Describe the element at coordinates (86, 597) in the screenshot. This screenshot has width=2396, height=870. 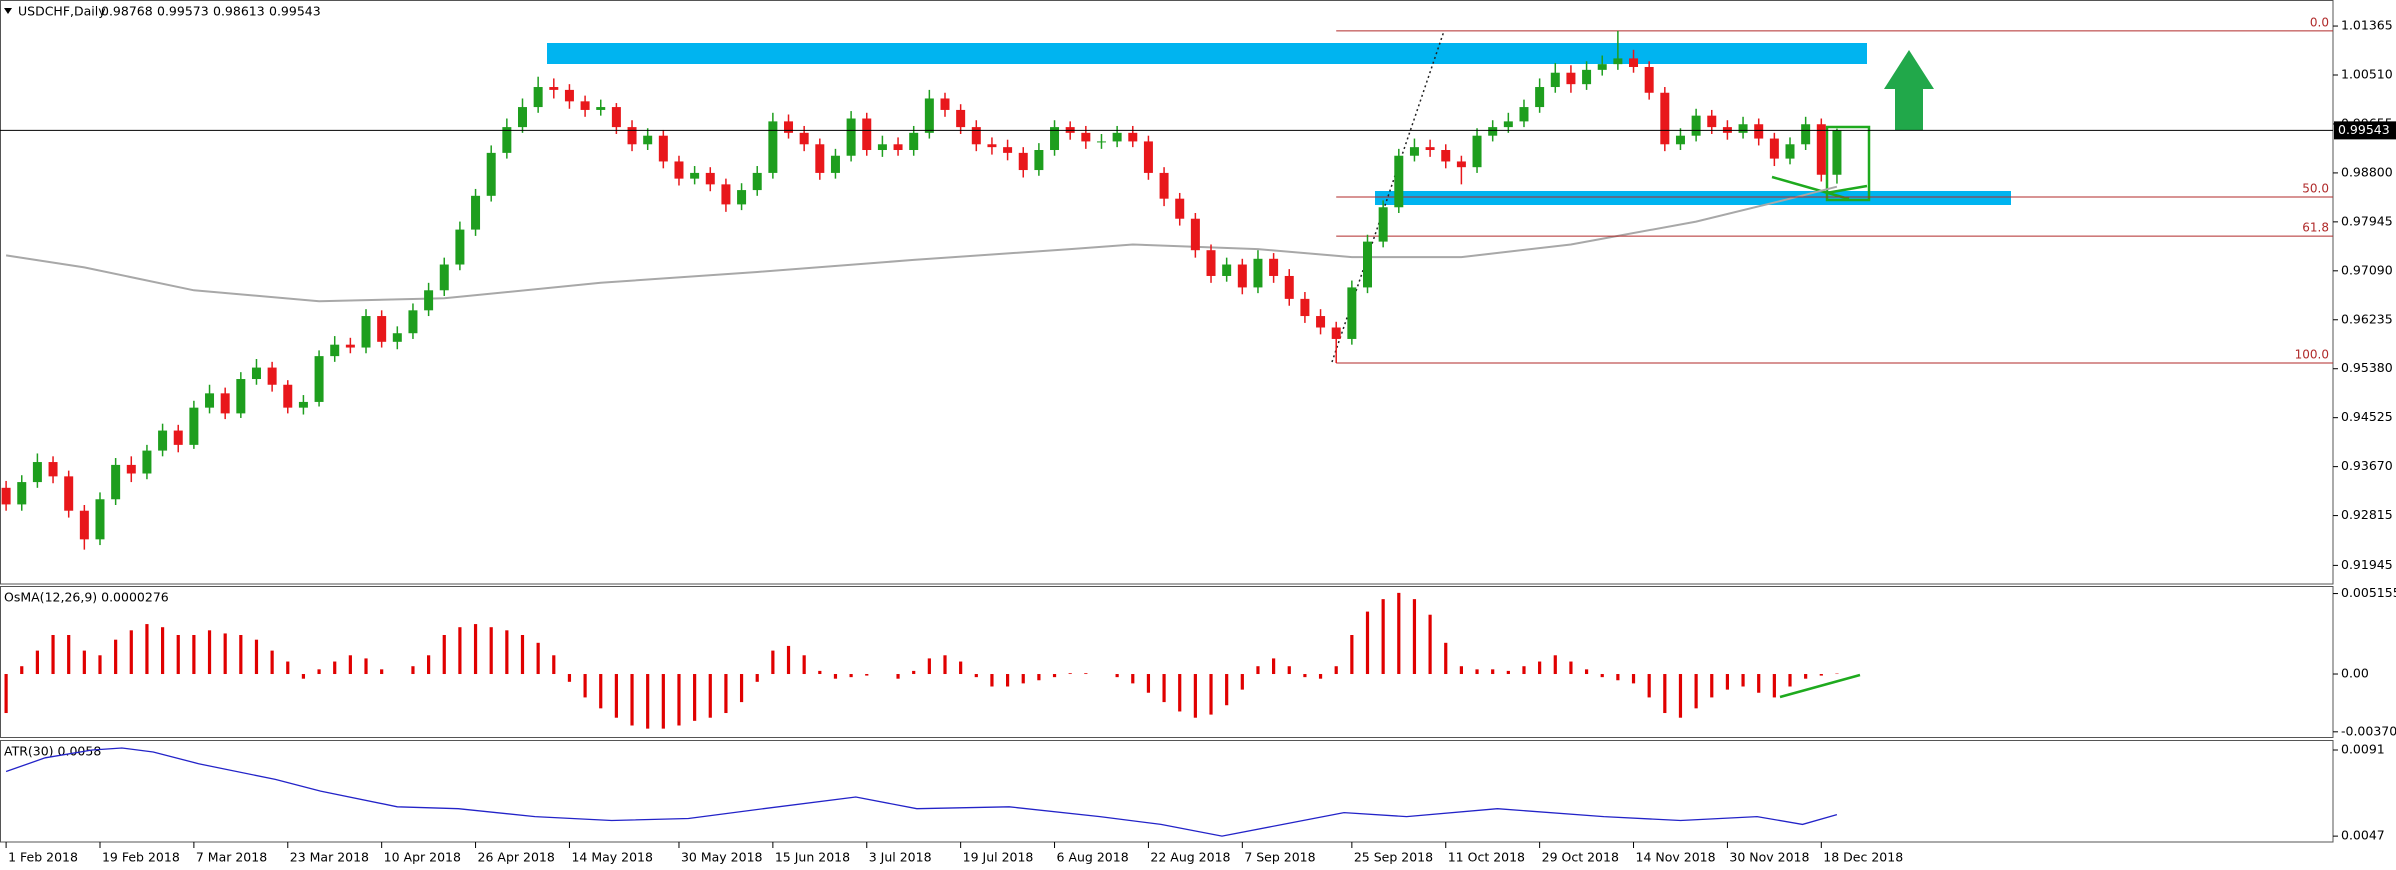
I see `osma-title: OsMA(12,26,9) 0.0000276` at that location.